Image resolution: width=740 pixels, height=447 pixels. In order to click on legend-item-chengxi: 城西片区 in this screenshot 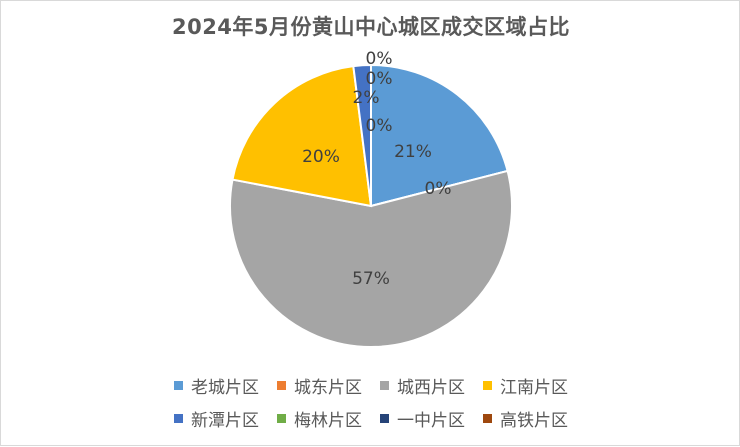, I will do `click(422, 385)`.